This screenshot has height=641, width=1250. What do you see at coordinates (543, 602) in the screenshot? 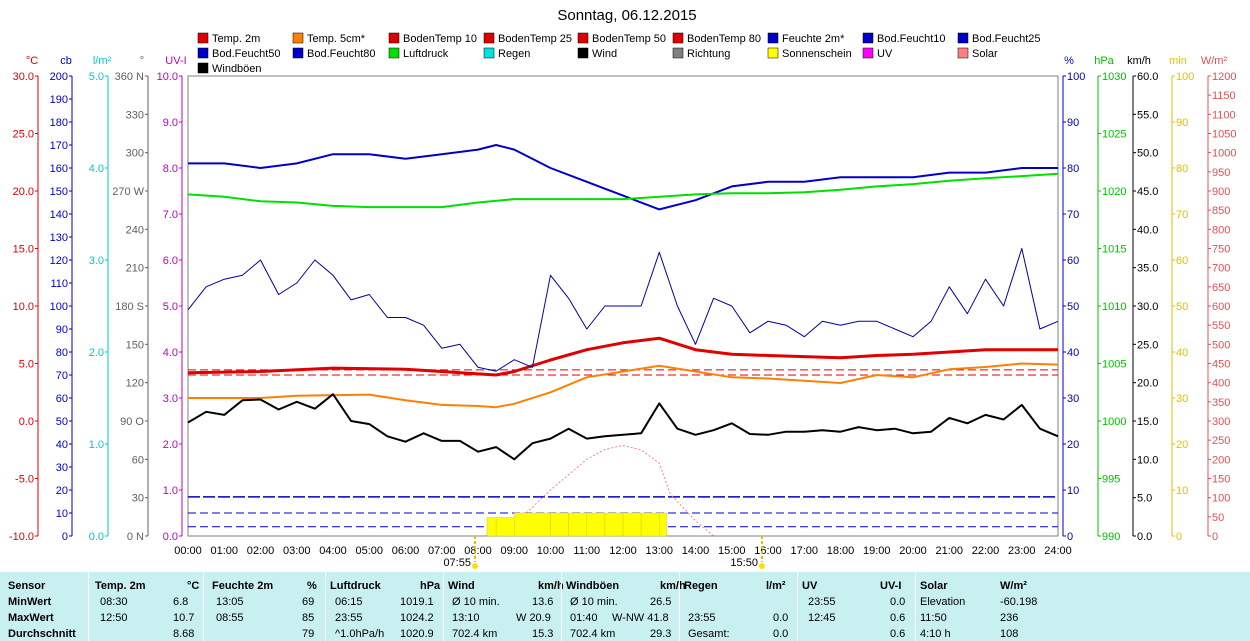
I see `stats-cell: 13.6` at bounding box center [543, 602].